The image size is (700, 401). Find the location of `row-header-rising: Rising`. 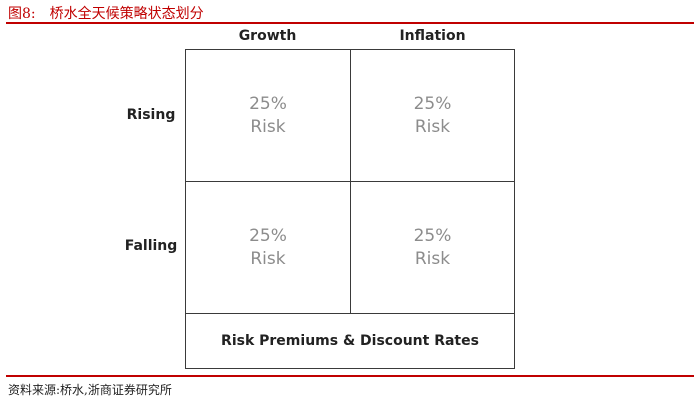

row-header-rising: Rising is located at coordinates (151, 115).